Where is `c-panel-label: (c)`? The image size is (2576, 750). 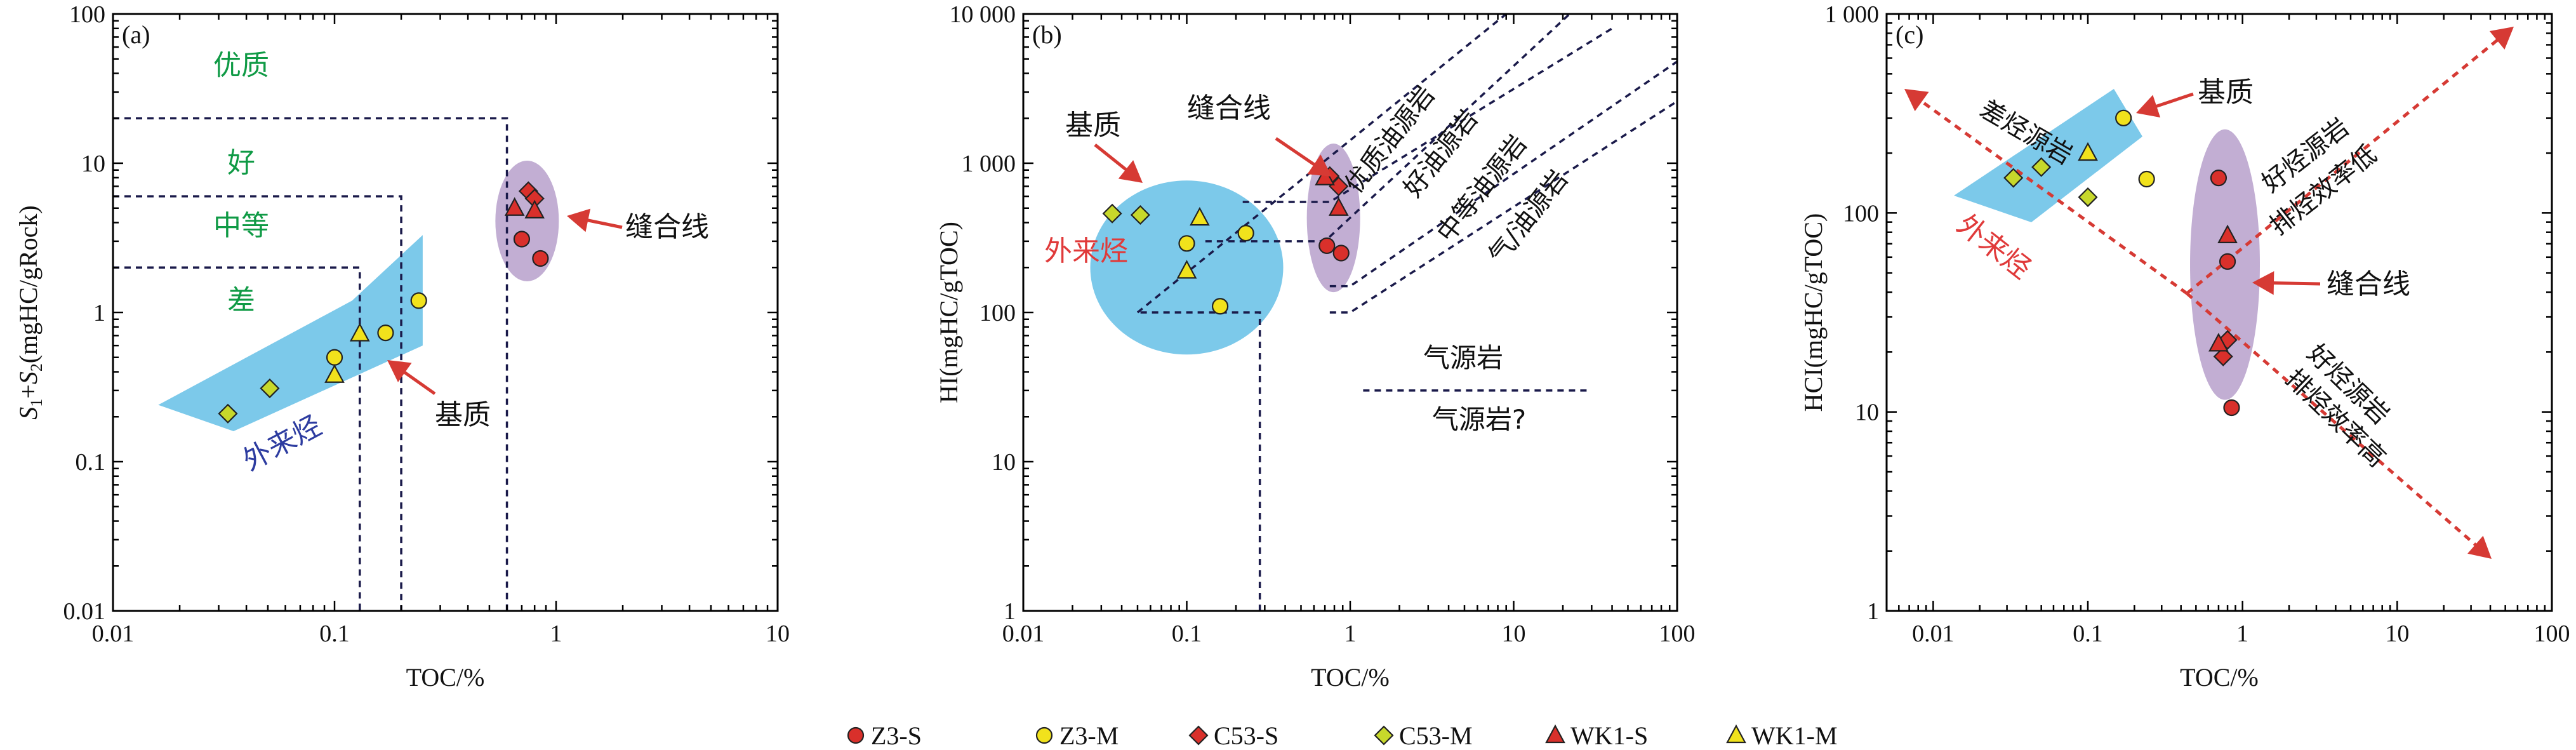 c-panel-label: (c) is located at coordinates (1909, 34).